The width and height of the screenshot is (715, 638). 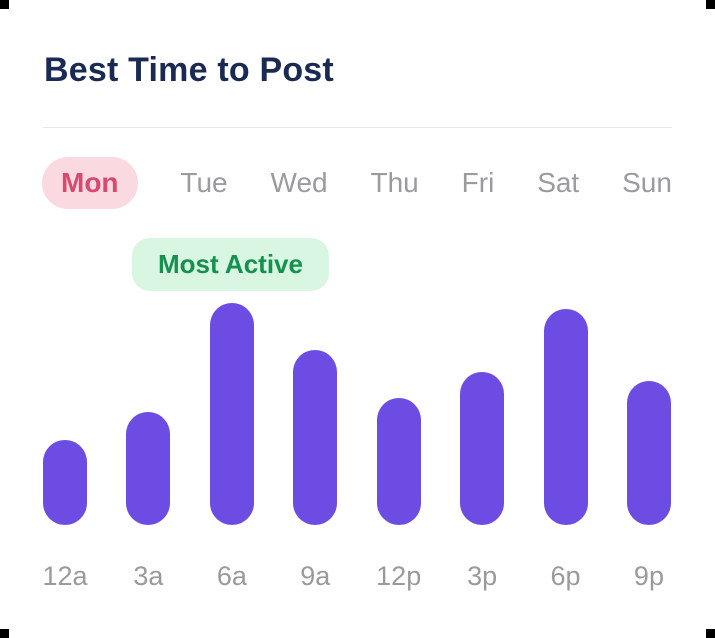 What do you see at coordinates (65, 576) in the screenshot?
I see `hour-label-12a: 12a` at bounding box center [65, 576].